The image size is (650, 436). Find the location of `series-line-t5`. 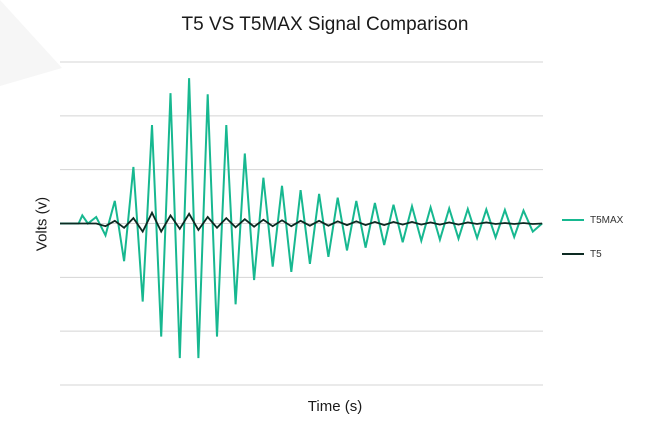

series-line-t5 is located at coordinates (301, 222).